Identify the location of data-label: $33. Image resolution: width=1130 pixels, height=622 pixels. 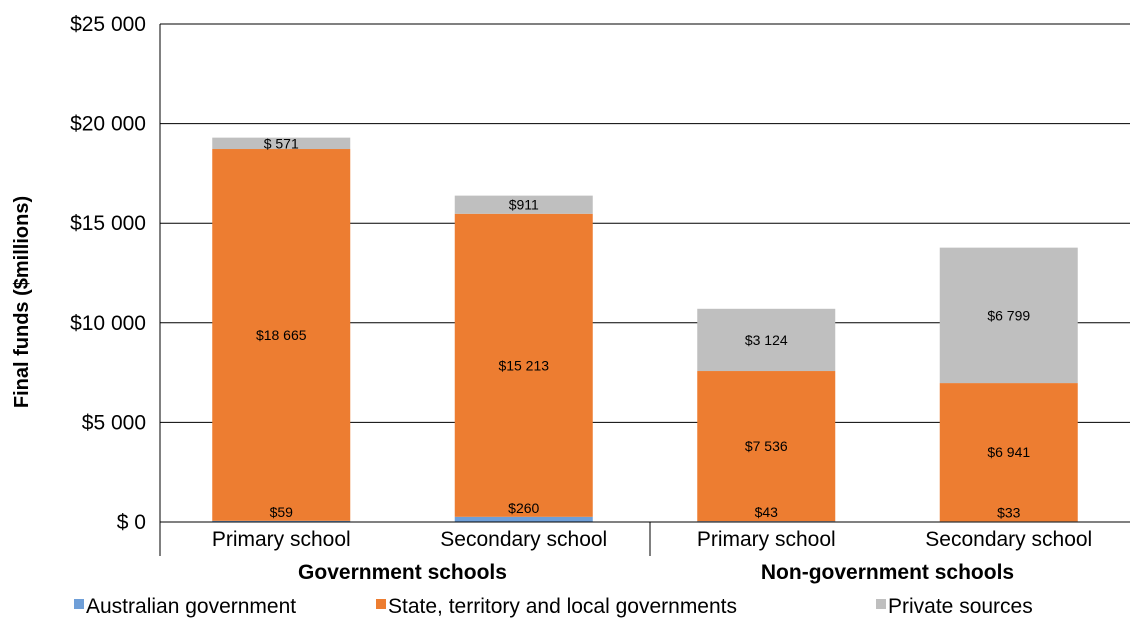
(1009, 512).